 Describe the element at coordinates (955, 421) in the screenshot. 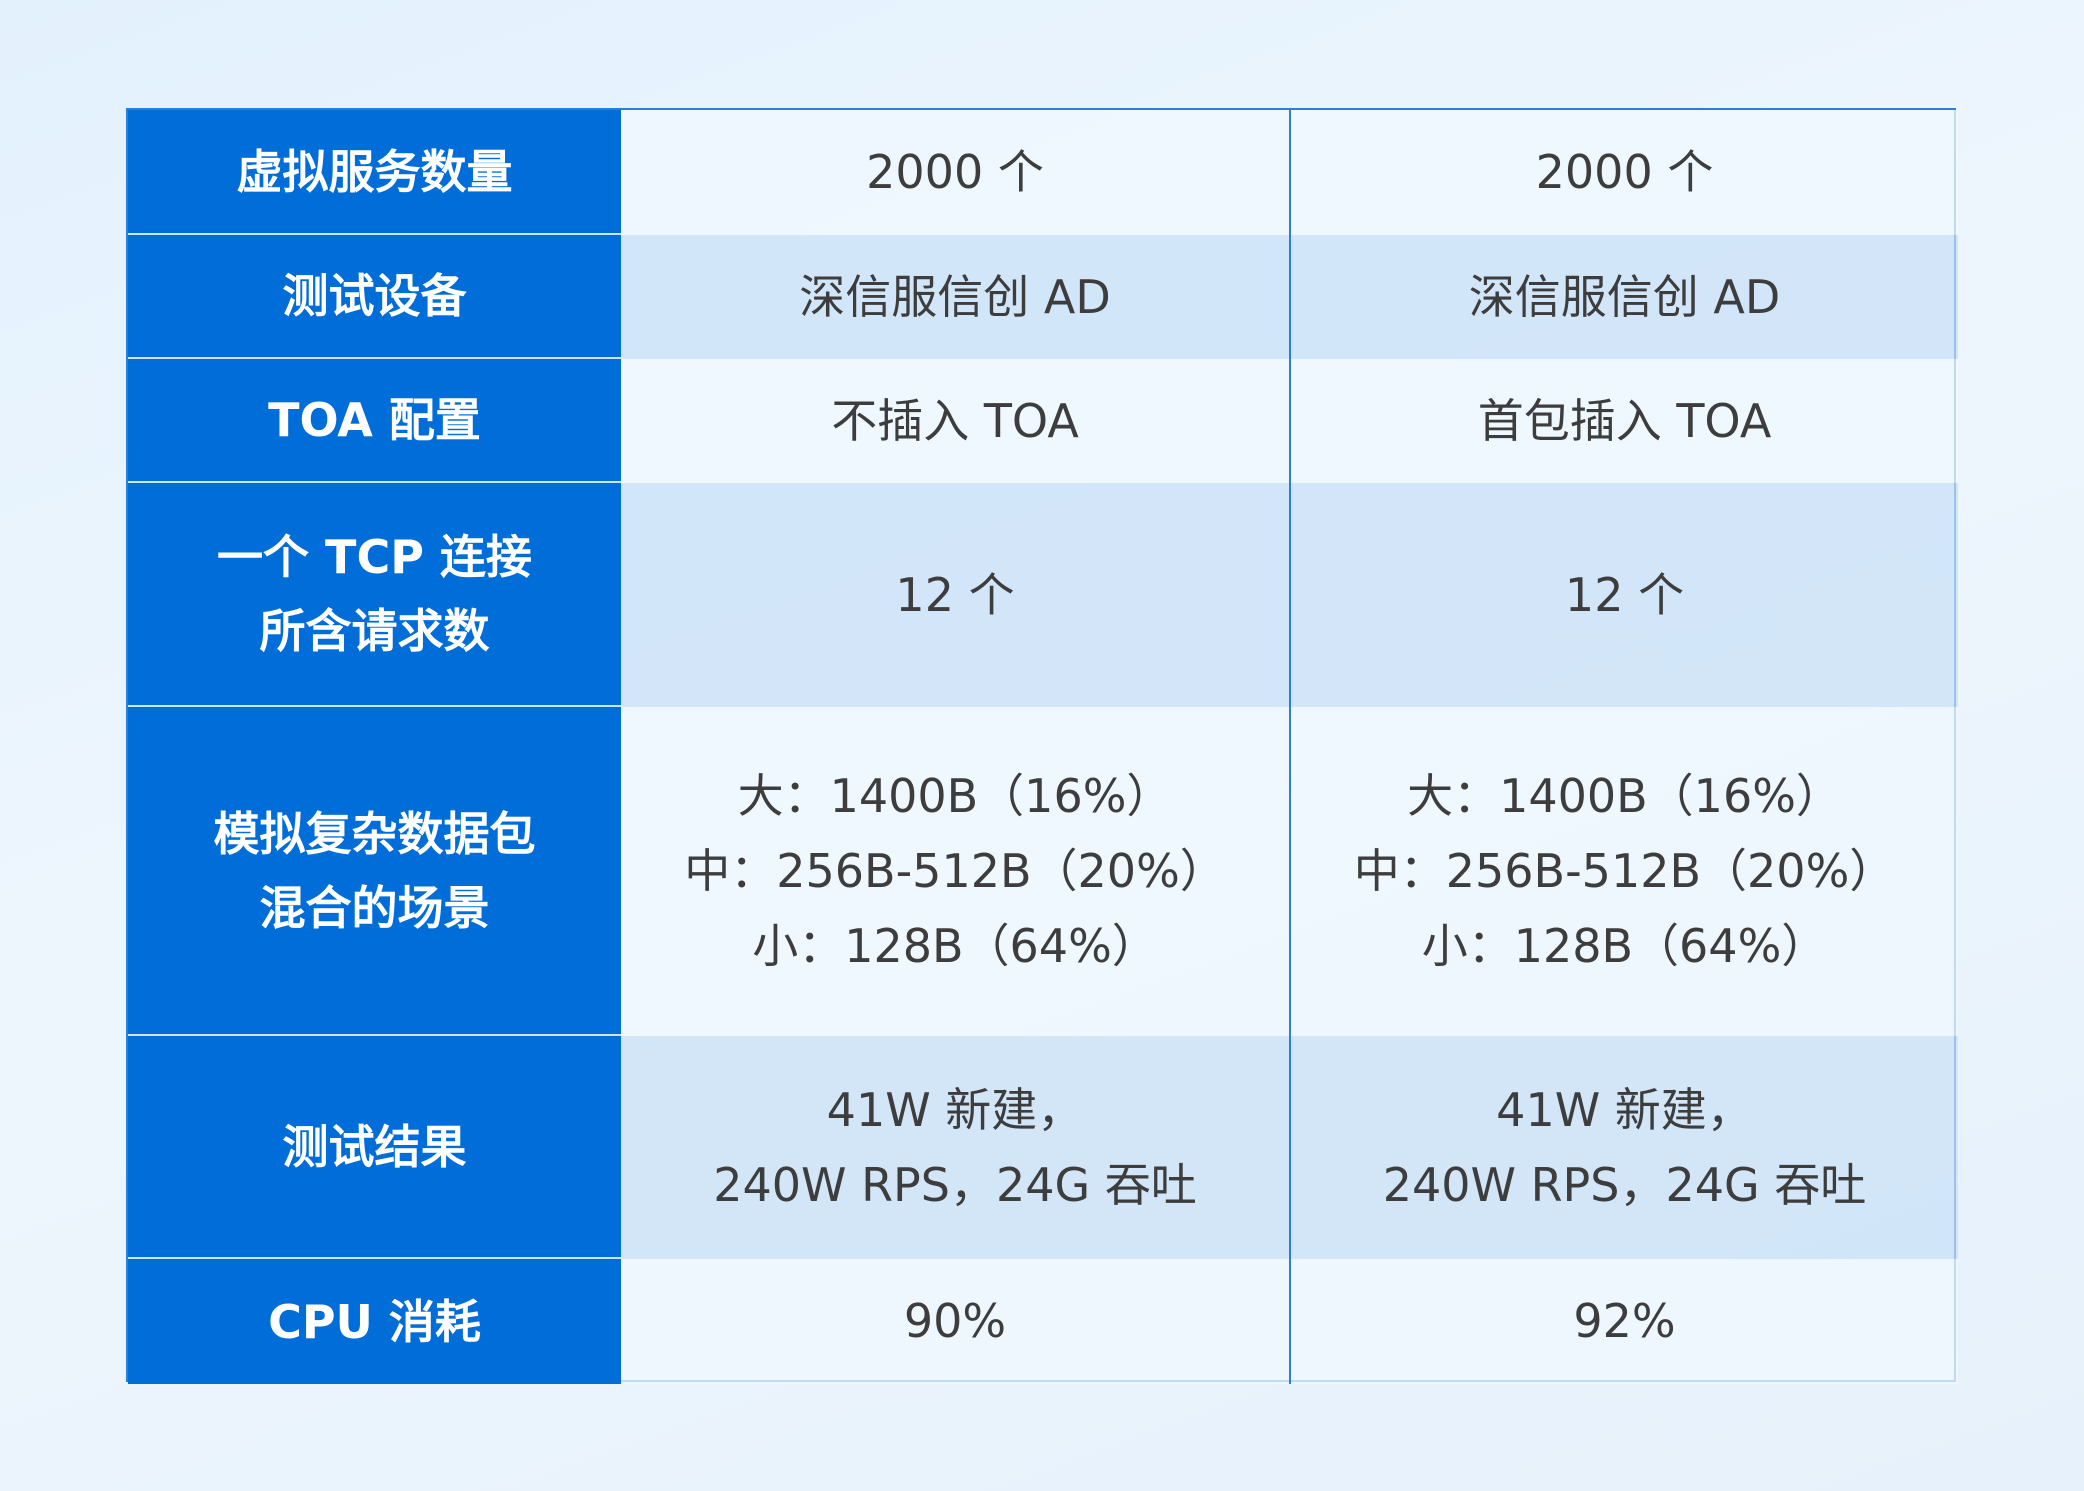

I see `cell: 不插入 TOA` at that location.